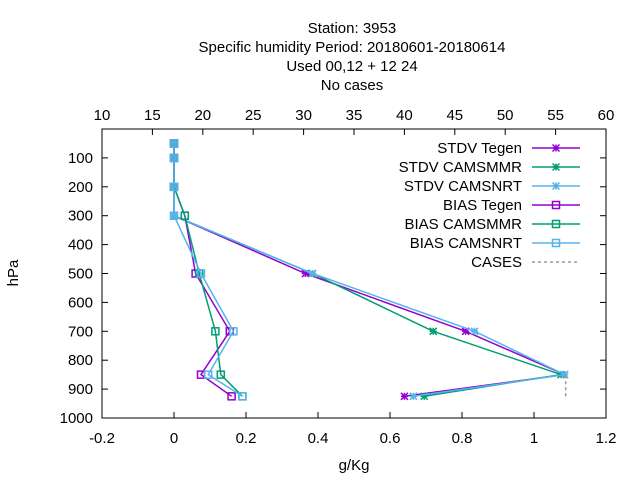 This screenshot has width=640, height=485. What do you see at coordinates (555, 115) in the screenshot?
I see `x2-tick-label: 55` at bounding box center [555, 115].